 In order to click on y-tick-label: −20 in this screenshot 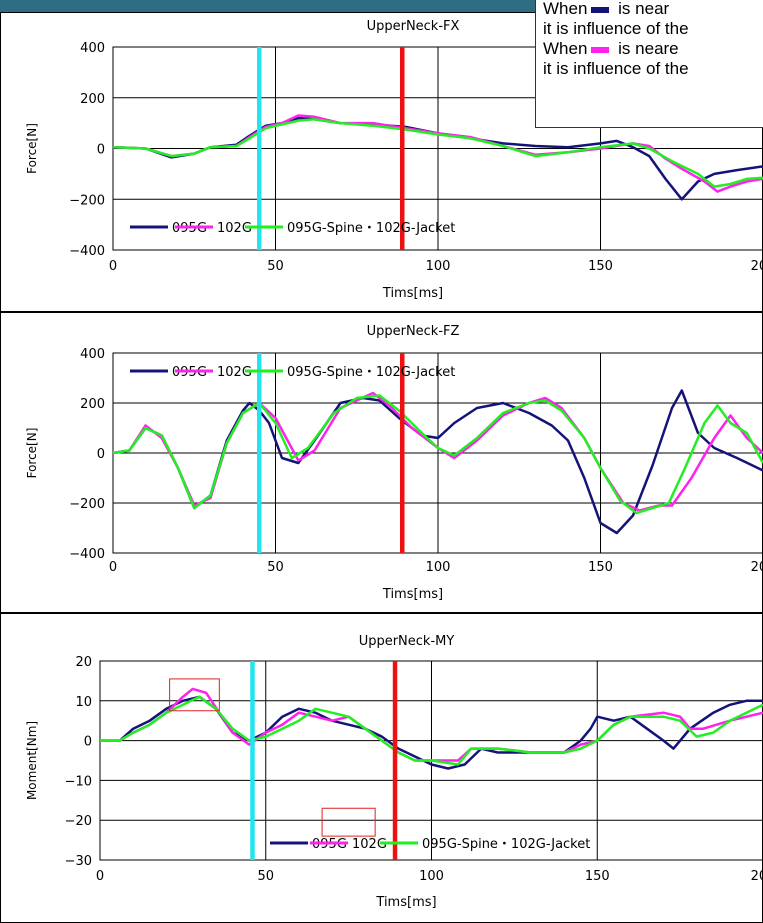, I will do `click(78, 821)`.